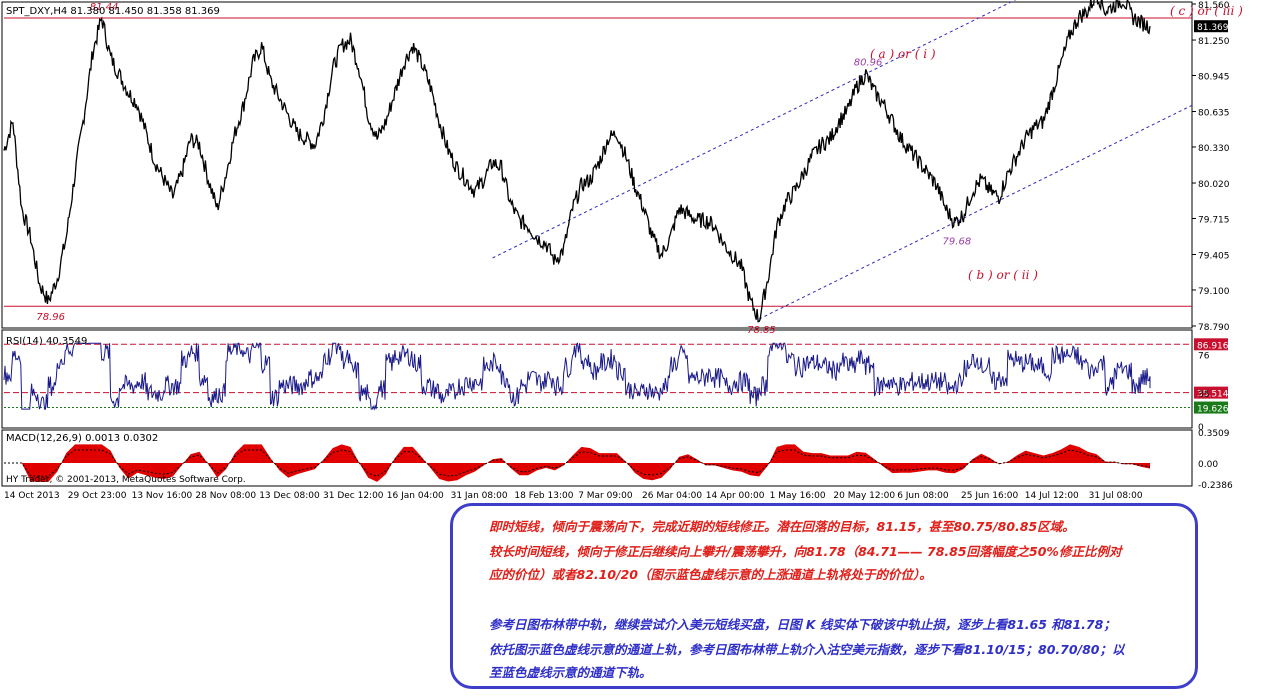 This screenshot has width=1269, height=697. What do you see at coordinates (761, 330) in the screenshot?
I see `price-annotation-2: 78.85` at bounding box center [761, 330].